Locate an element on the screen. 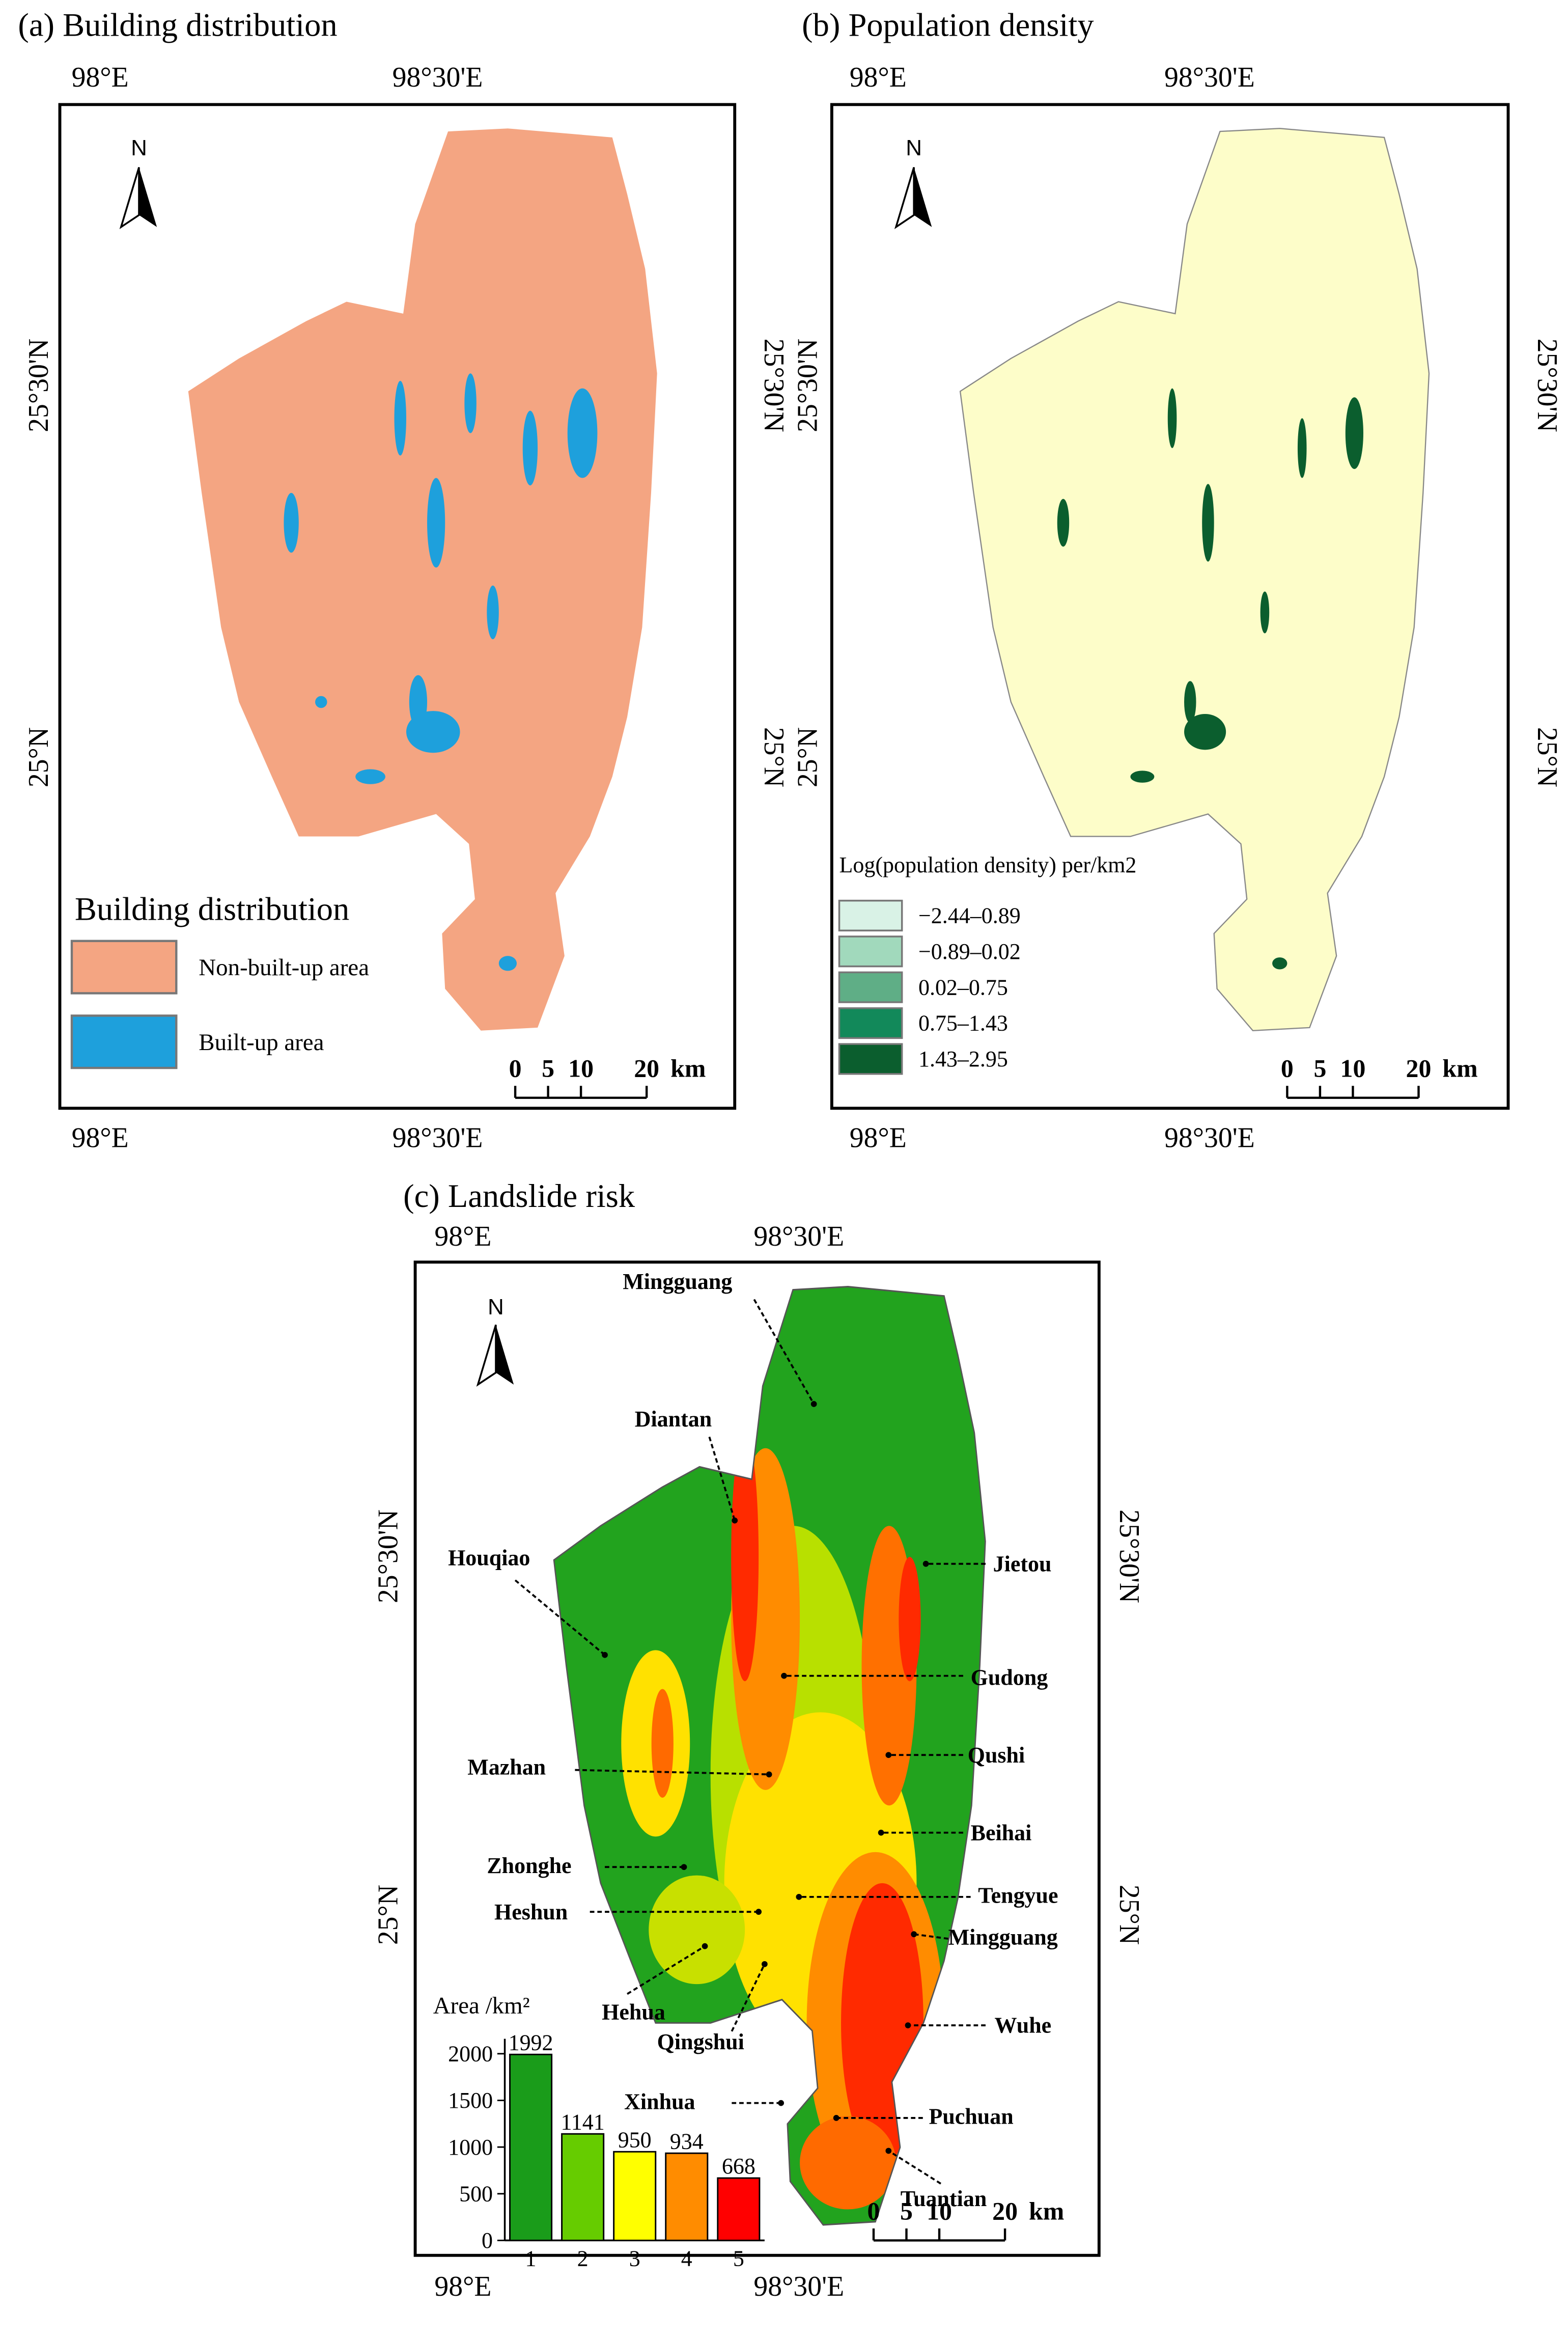 The image size is (1568, 2339). town-label: Qushi is located at coordinates (996, 1755).